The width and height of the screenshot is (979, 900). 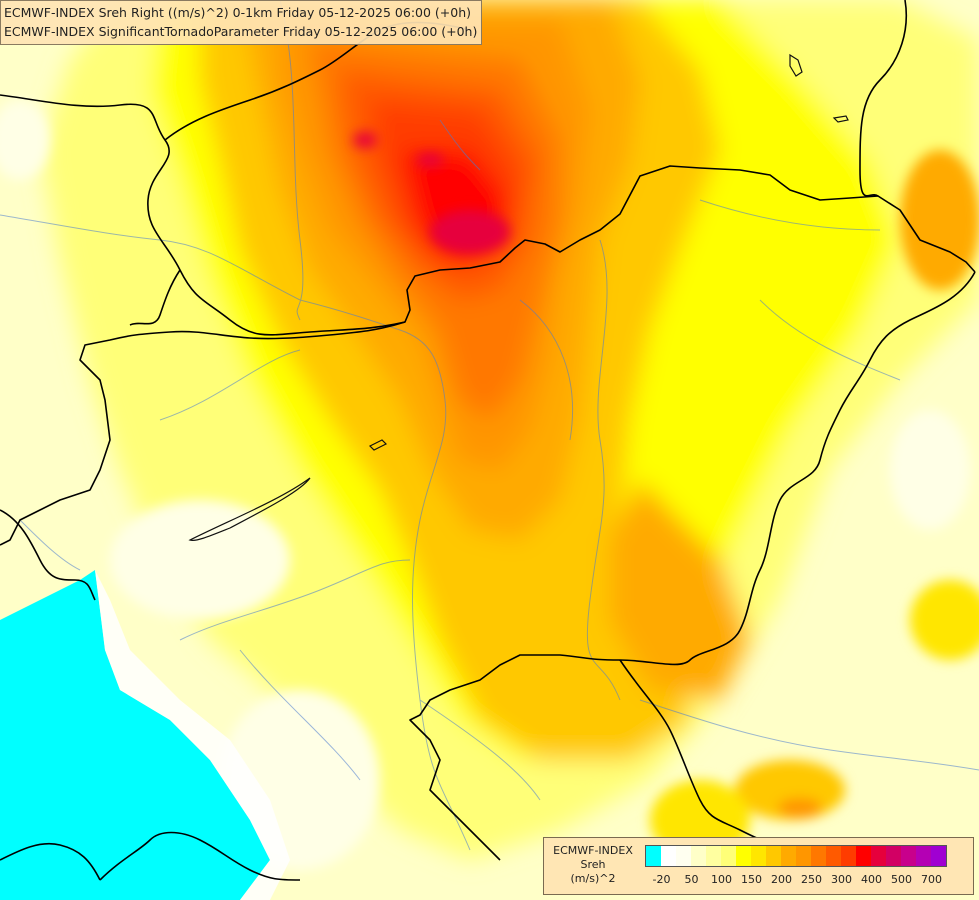 What do you see at coordinates (691, 879) in the screenshot?
I see `legend-tick-label: 50` at bounding box center [691, 879].